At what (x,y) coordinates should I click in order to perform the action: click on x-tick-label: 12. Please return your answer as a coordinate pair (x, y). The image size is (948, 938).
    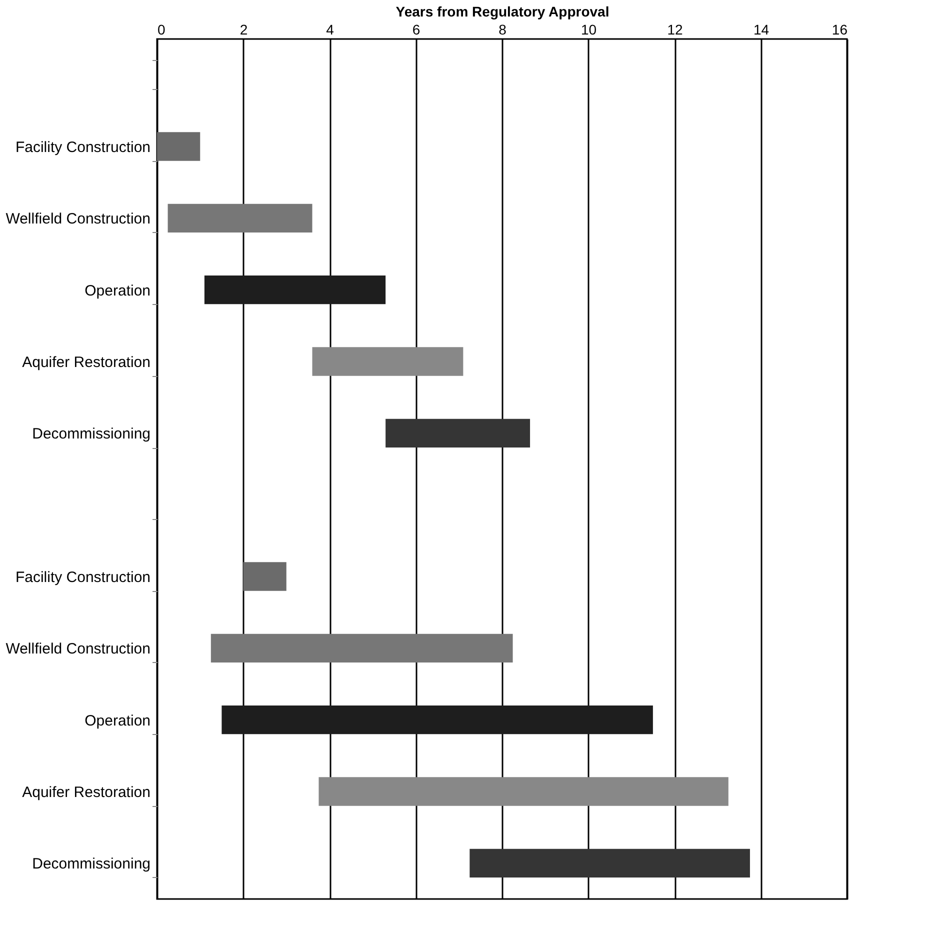
    Looking at the image, I should click on (675, 30).